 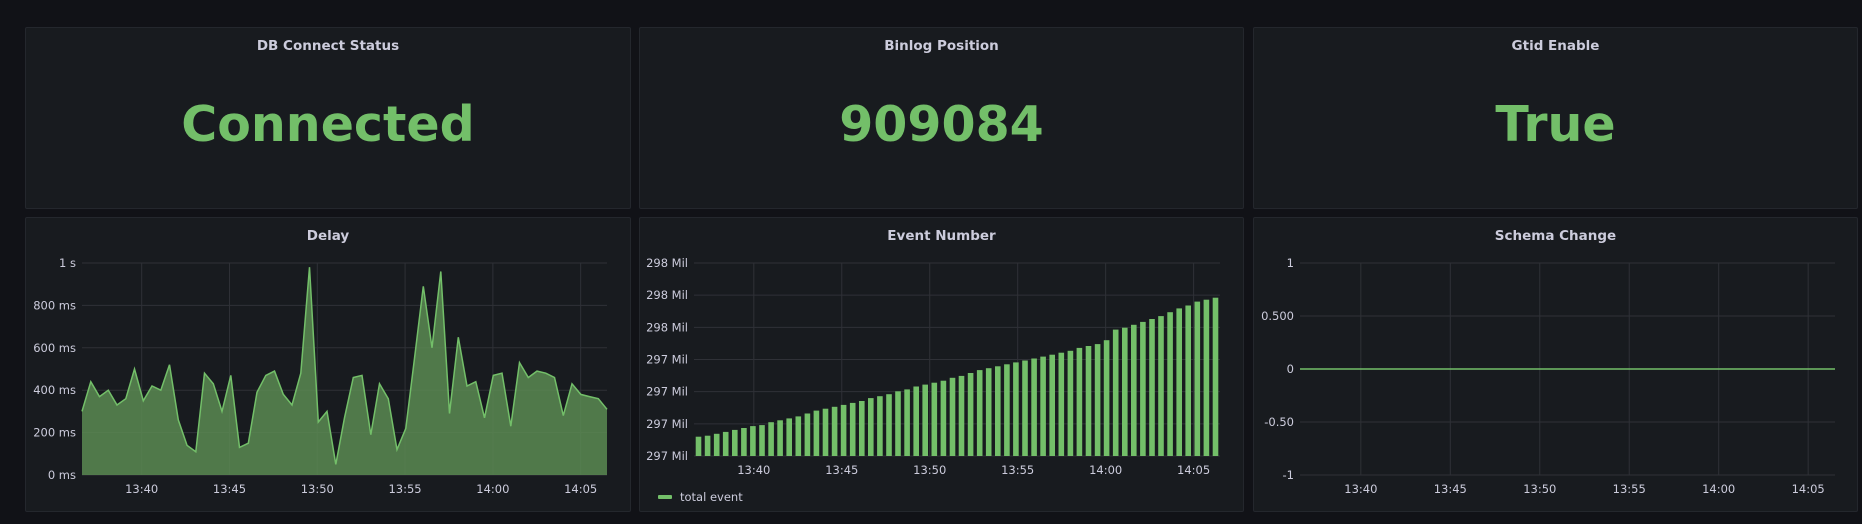 What do you see at coordinates (54, 305) in the screenshot?
I see `y-tick-label: 800 ms` at bounding box center [54, 305].